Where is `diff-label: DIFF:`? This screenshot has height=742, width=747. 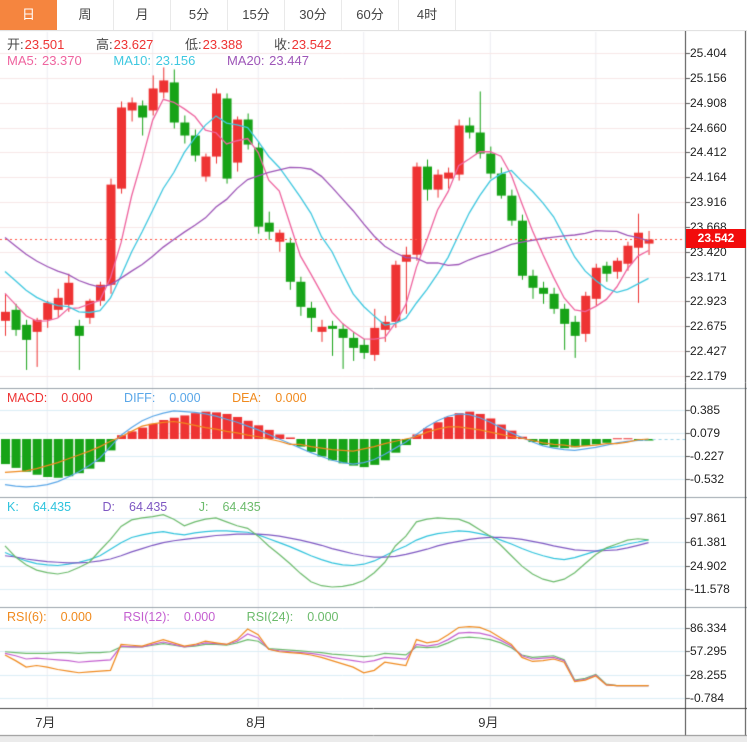 diff-label: DIFF: is located at coordinates (140, 398).